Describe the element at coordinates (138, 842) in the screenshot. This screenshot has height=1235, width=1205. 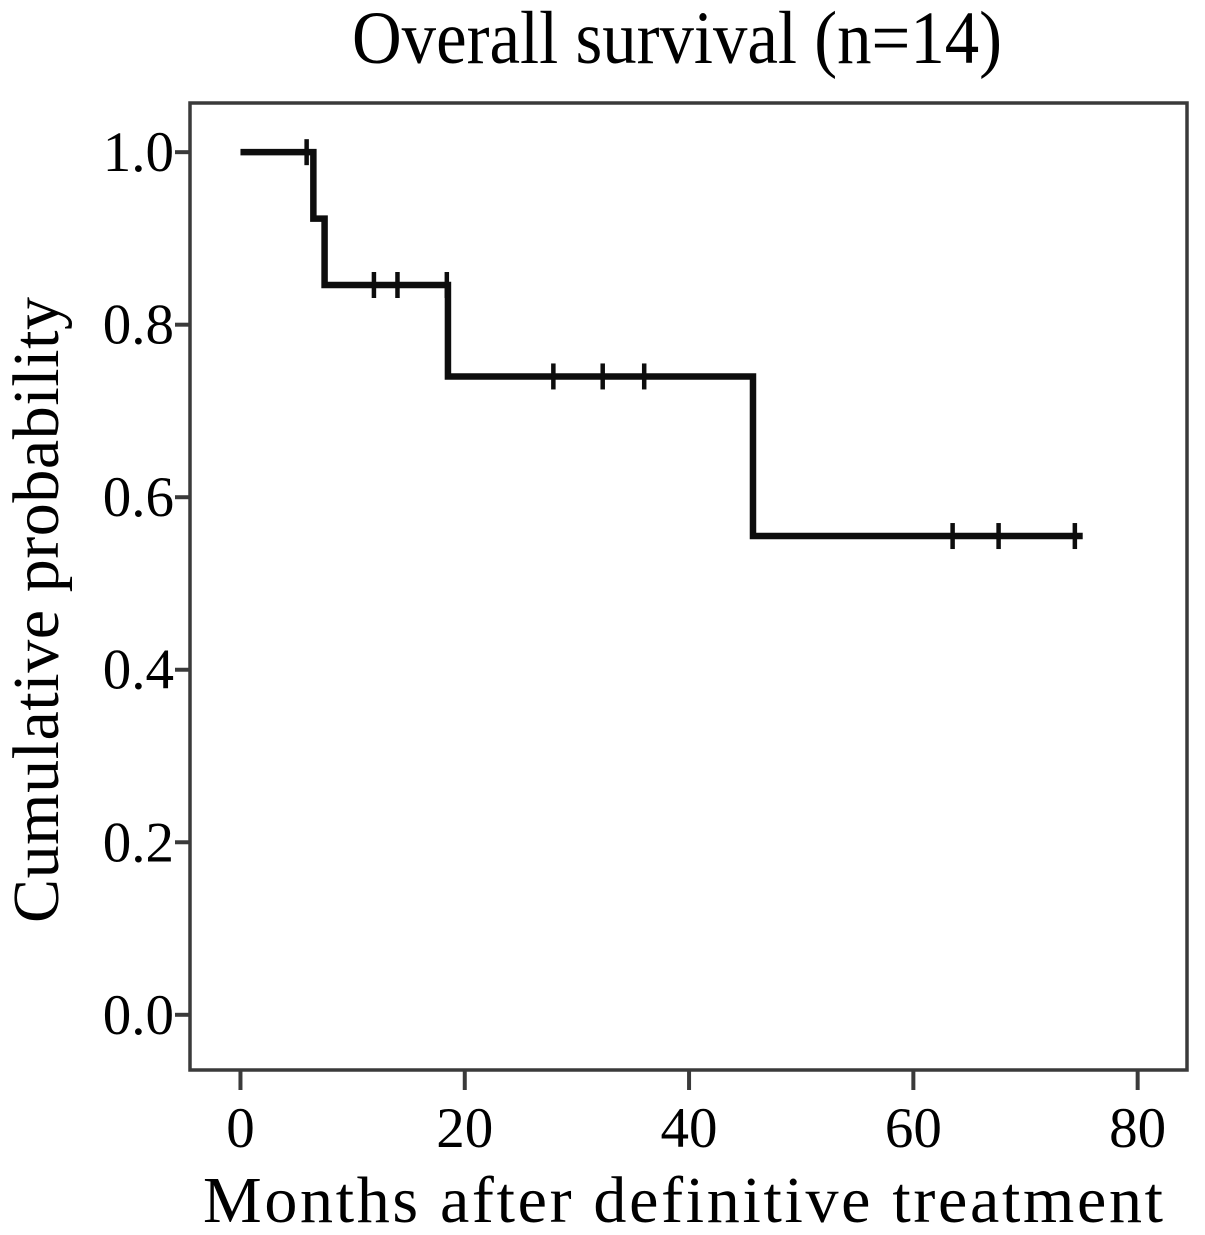
I see `y-tick-label: 0.2` at that location.